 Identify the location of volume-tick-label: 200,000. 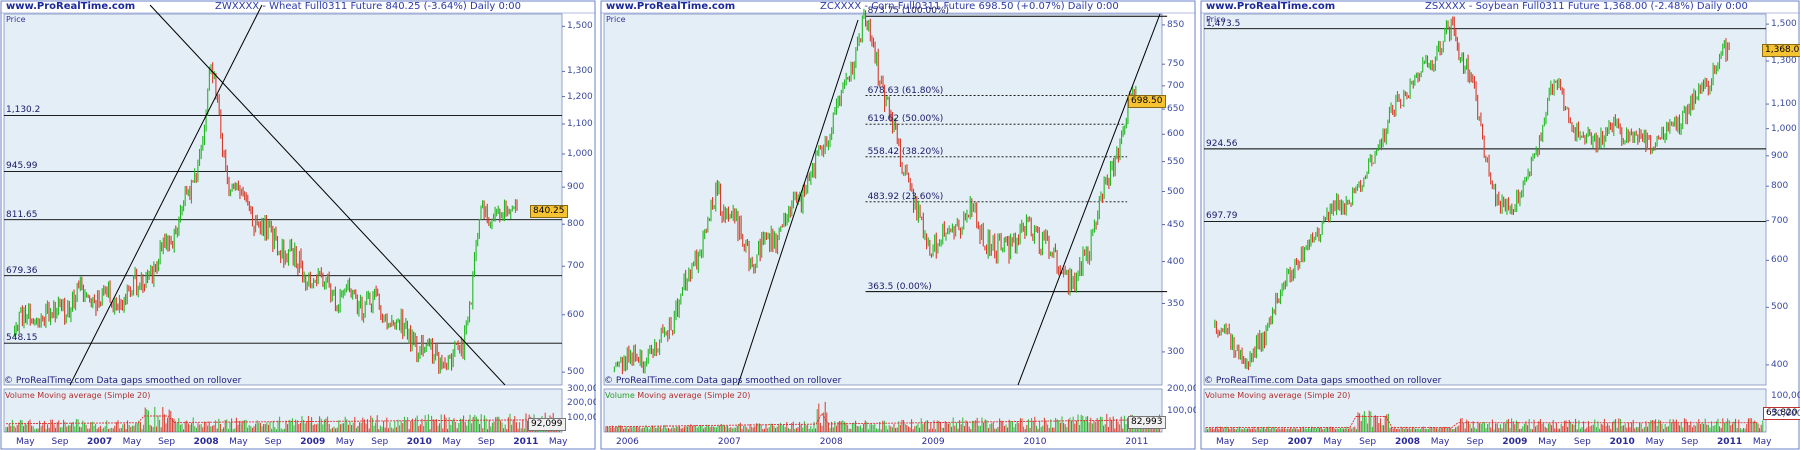
(1181, 389).